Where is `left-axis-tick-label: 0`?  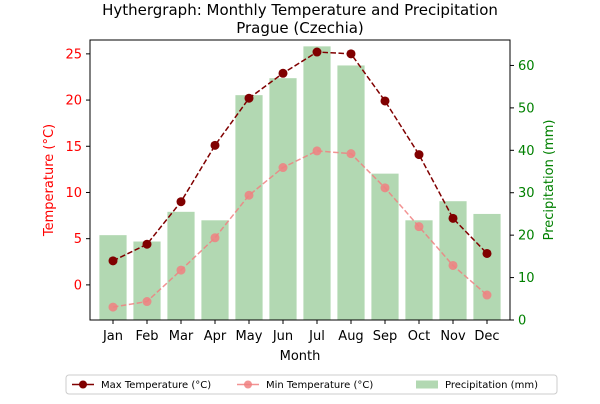
left-axis-tick-label: 0 is located at coordinates (78, 285).